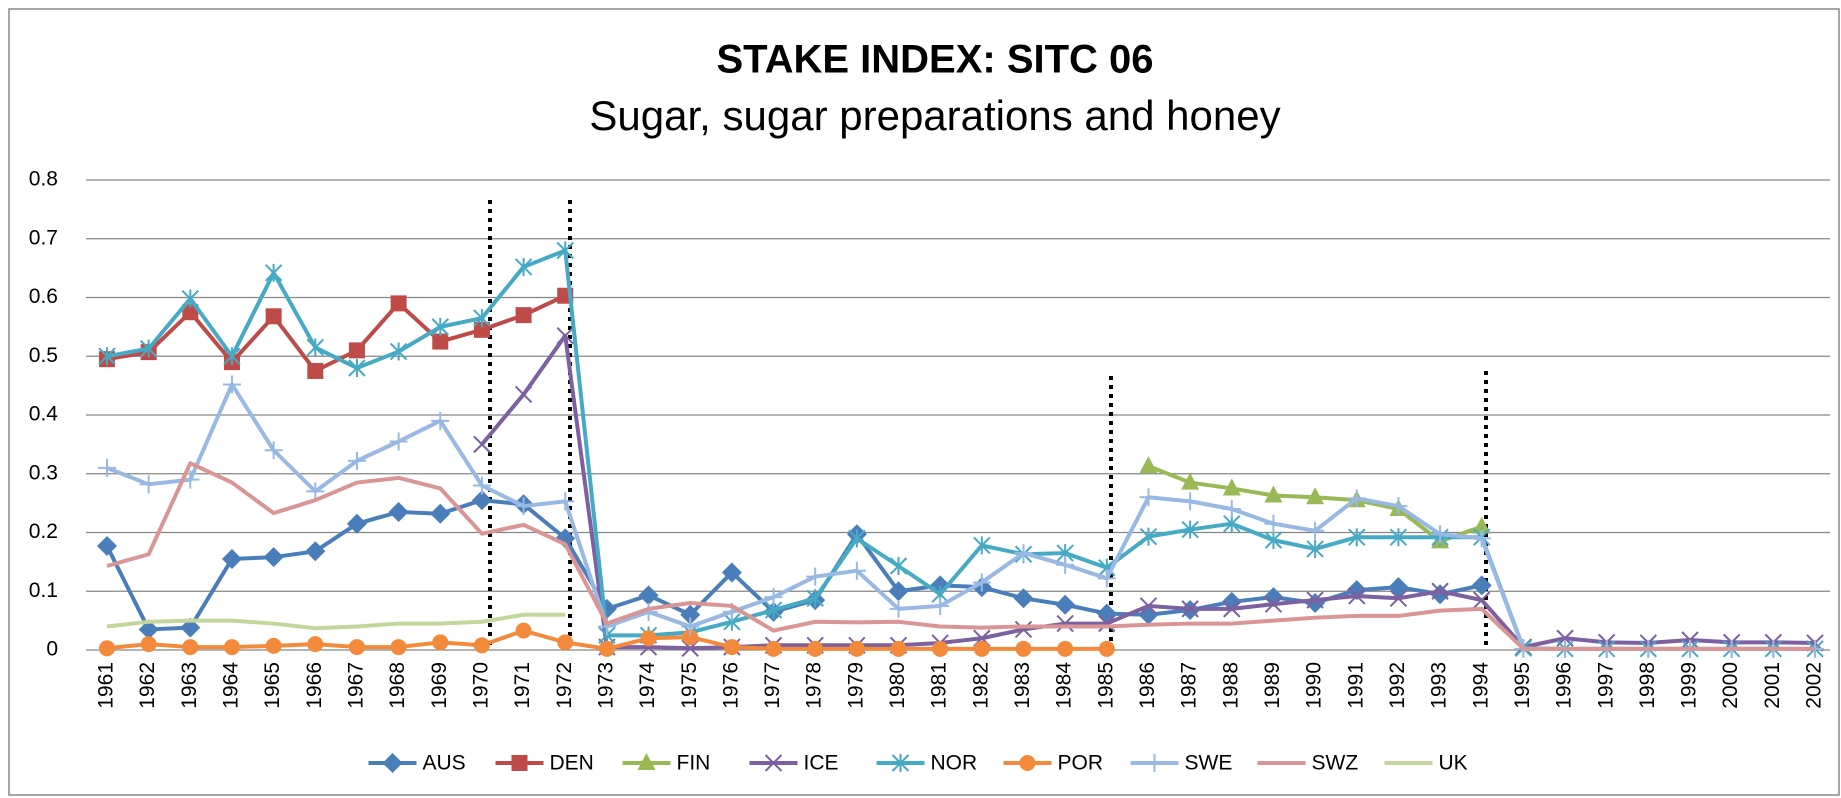  I want to click on y-tick-label: 0.8, so click(43, 179).